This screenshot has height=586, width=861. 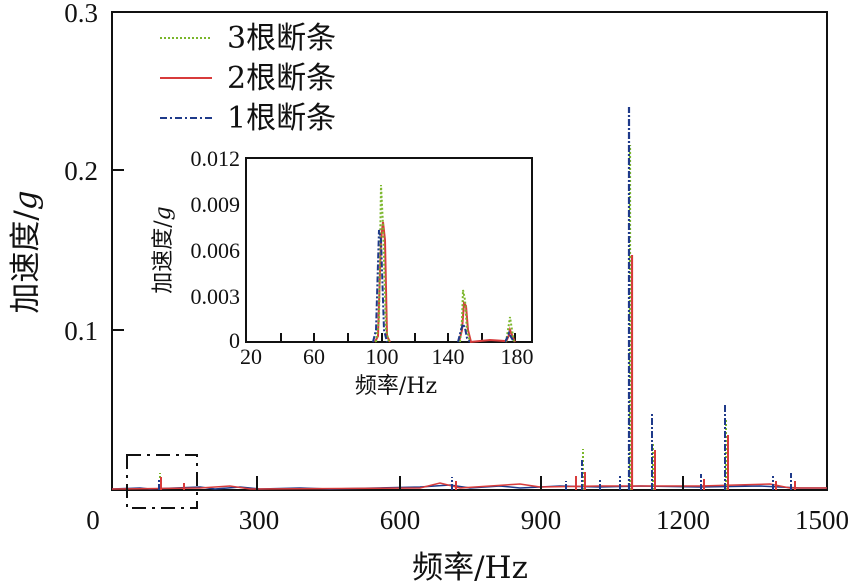 I want to click on x-tick-label: 900, so click(x=541, y=520).